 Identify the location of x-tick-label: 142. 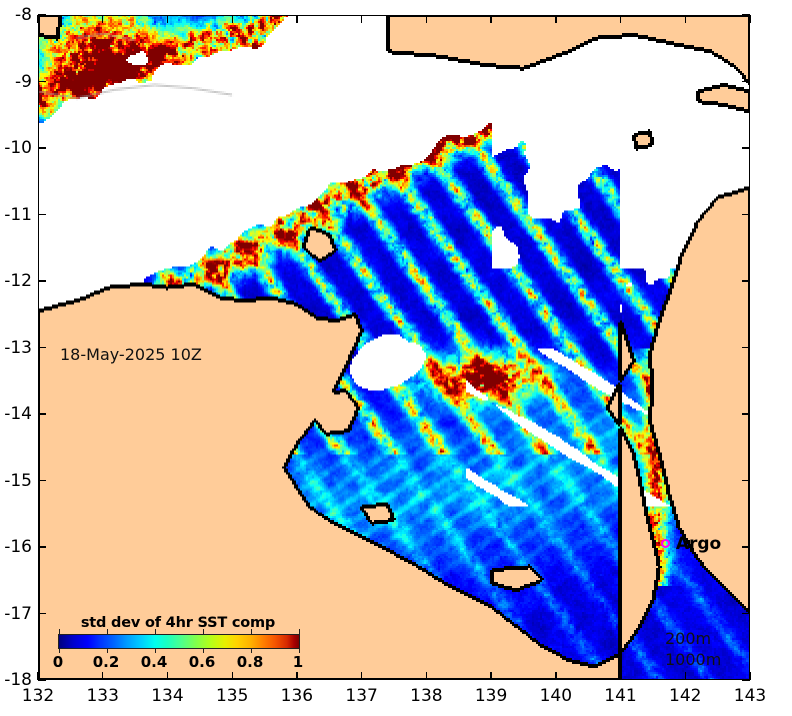
(685, 696).